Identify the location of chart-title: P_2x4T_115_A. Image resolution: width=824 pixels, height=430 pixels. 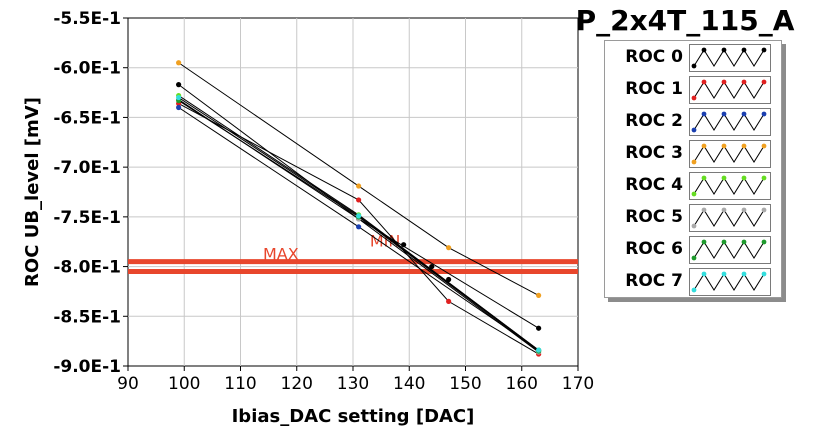
(685, 20).